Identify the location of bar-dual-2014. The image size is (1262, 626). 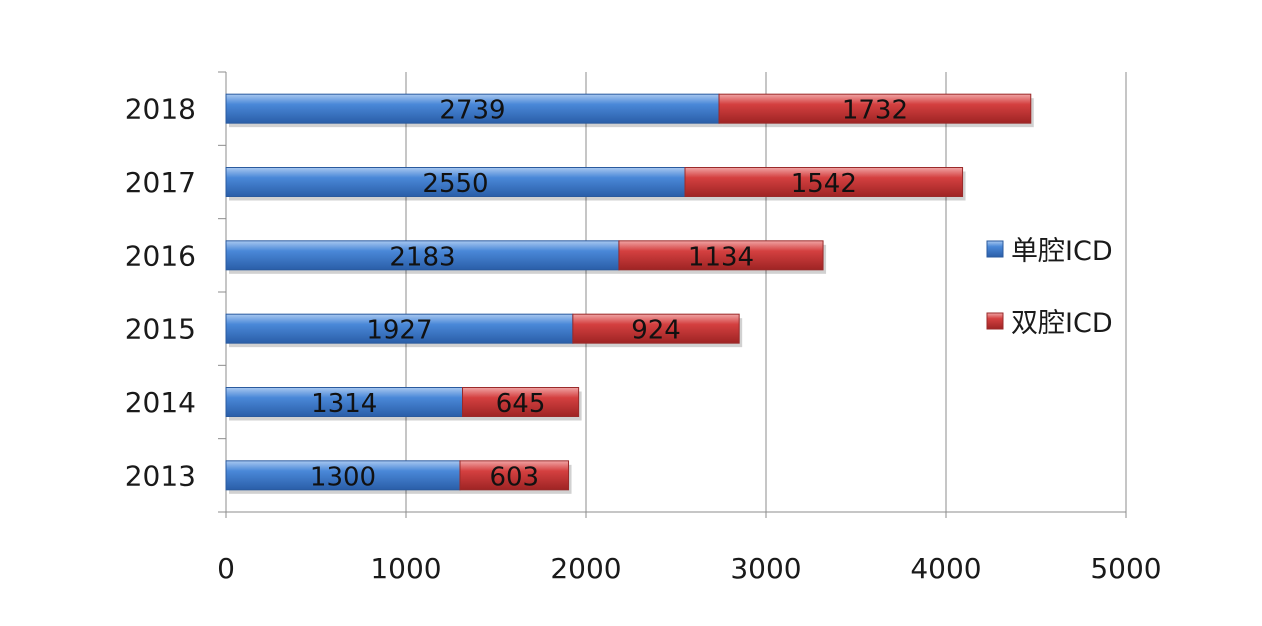
(521, 402).